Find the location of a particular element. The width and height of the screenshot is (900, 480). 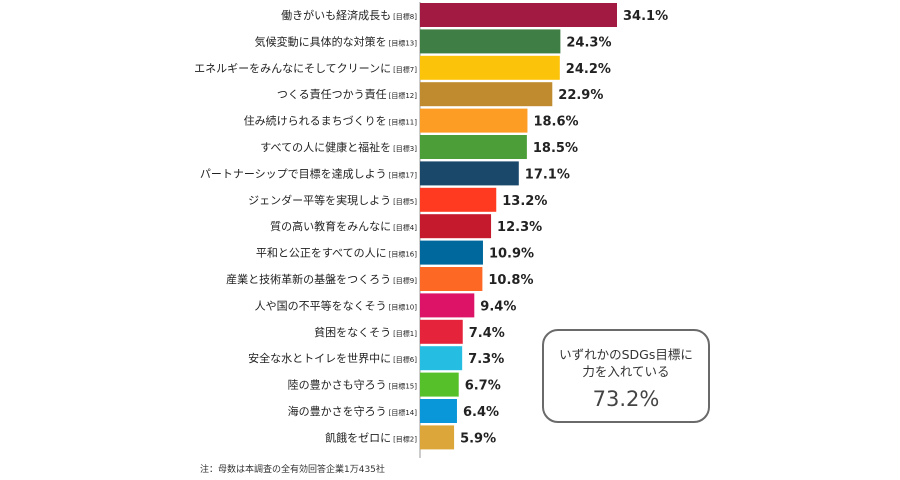

category-label: 飢餓をゼロに [目標2] is located at coordinates (371, 437).